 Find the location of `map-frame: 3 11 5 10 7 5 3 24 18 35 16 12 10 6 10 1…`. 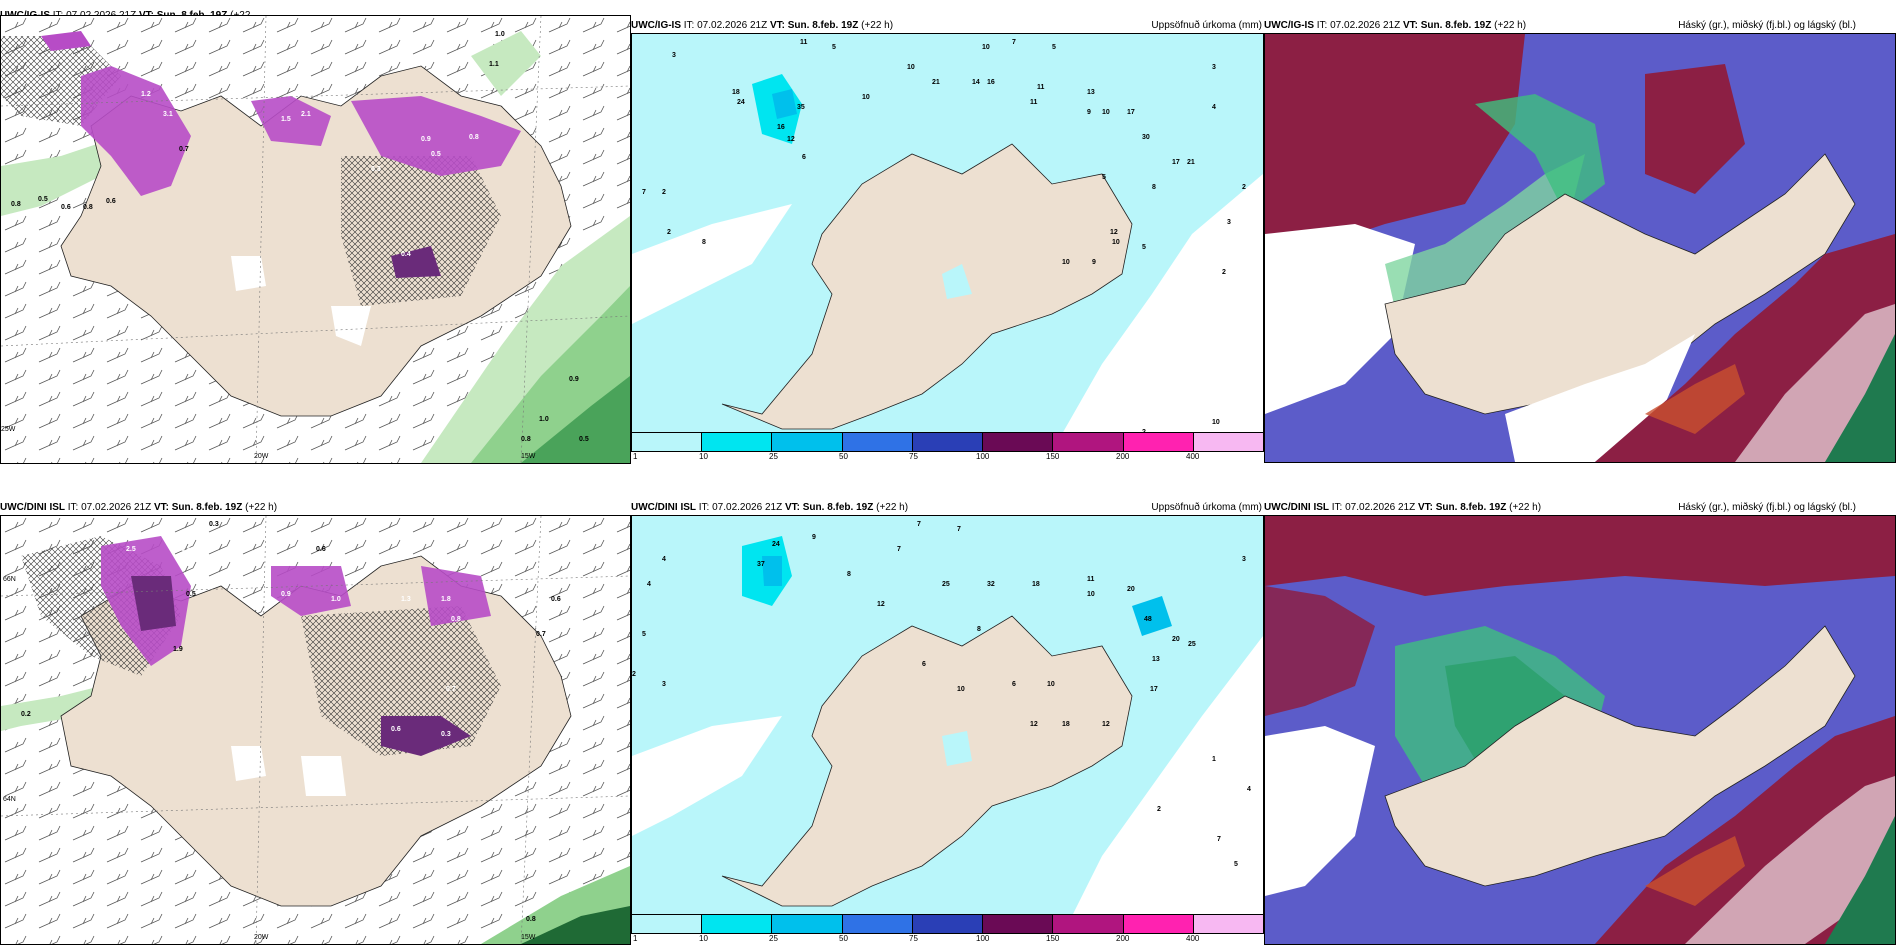

map-frame: 3 11 5 10 7 5 3 24 18 35 16 12 10 6 10 1… is located at coordinates (947, 234).